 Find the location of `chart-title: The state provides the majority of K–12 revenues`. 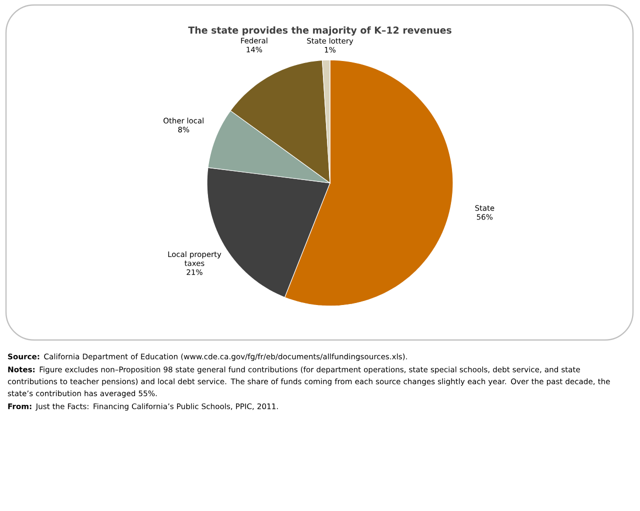

chart-title: The state provides the majority of K–12 revenues is located at coordinates (320, 31).